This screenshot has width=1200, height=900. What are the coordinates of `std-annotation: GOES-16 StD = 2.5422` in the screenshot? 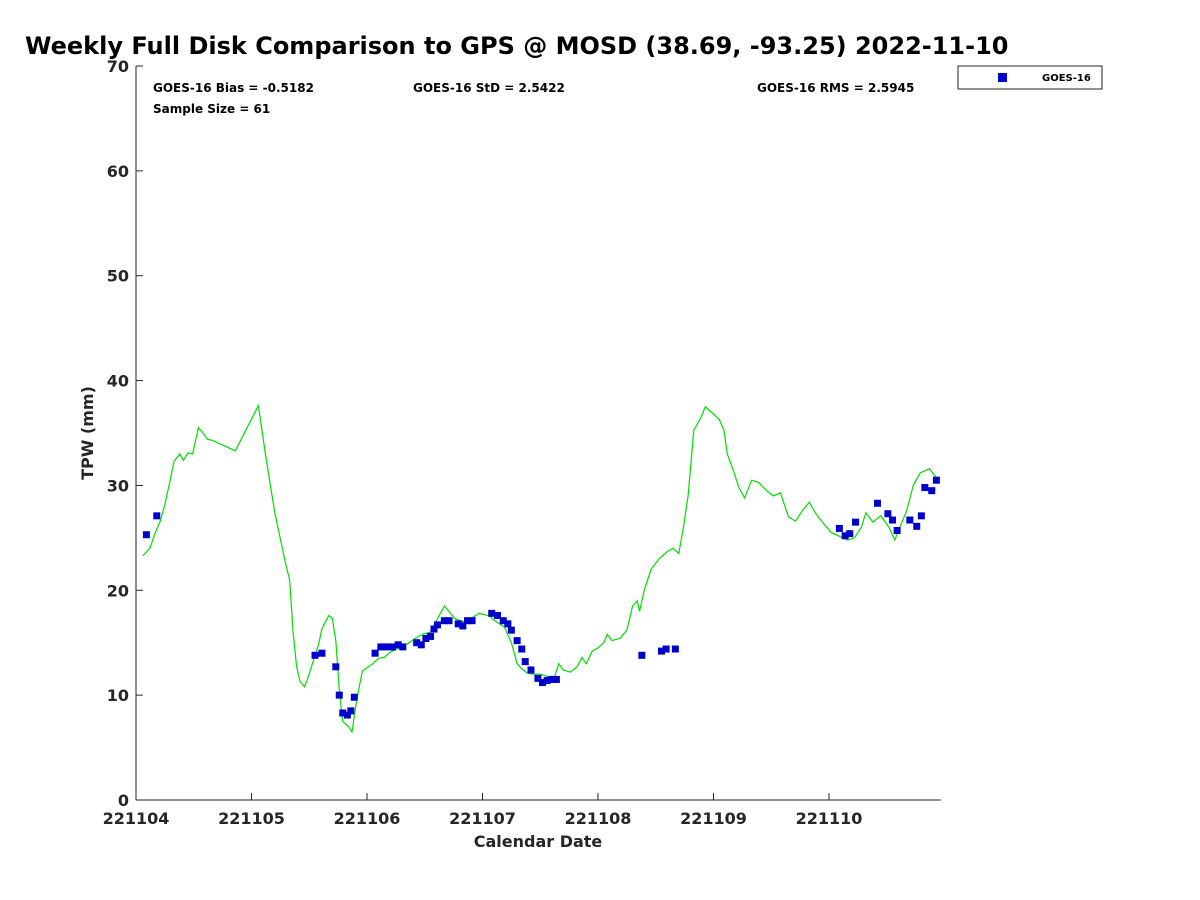 It's located at (489, 88).